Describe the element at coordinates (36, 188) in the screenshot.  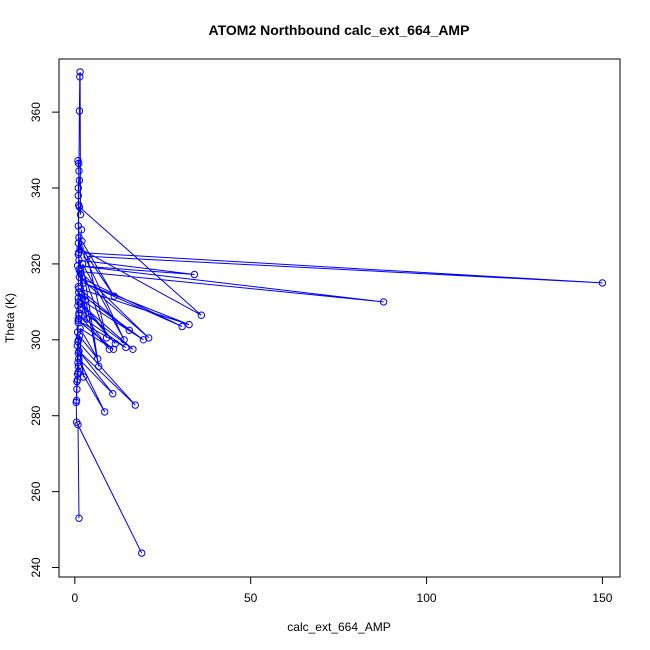
I see `y-tick-label: 340` at that location.